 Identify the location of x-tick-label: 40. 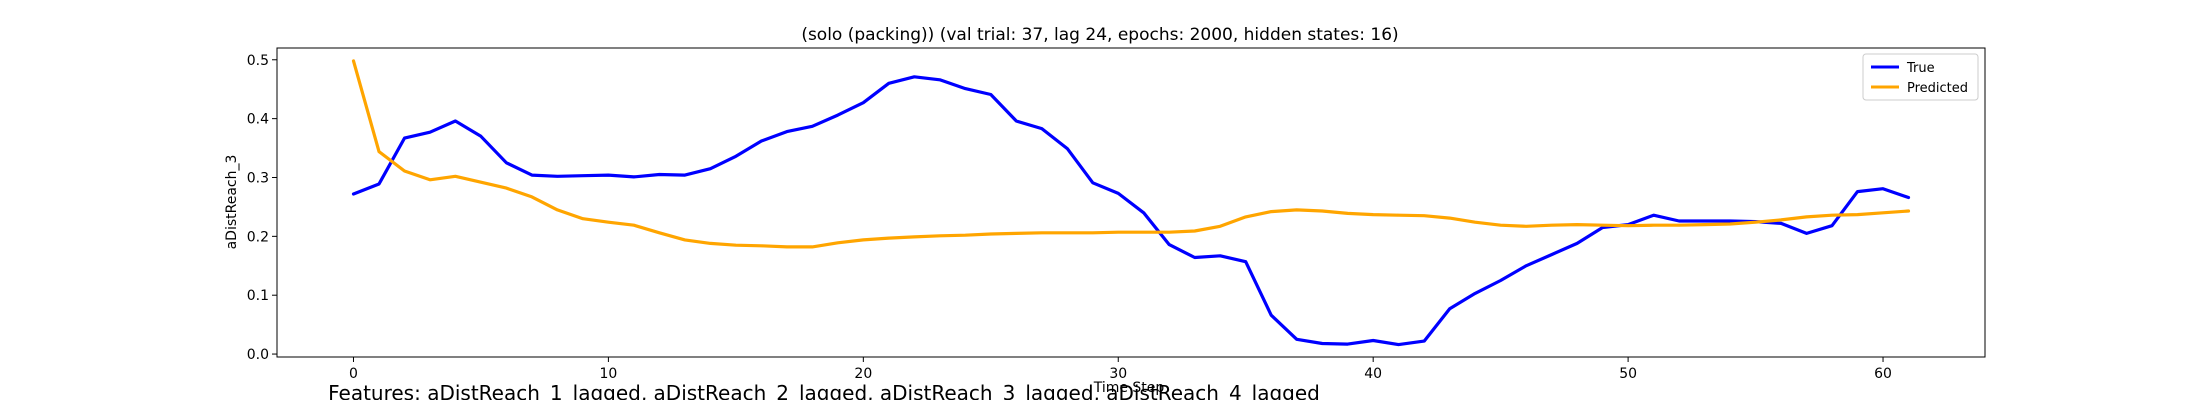
(1373, 374).